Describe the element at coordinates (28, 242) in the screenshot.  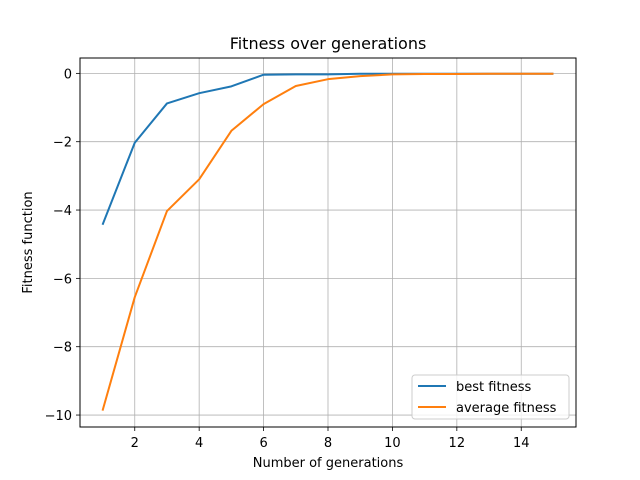
I see `y-axis-label: Fitness function` at that location.